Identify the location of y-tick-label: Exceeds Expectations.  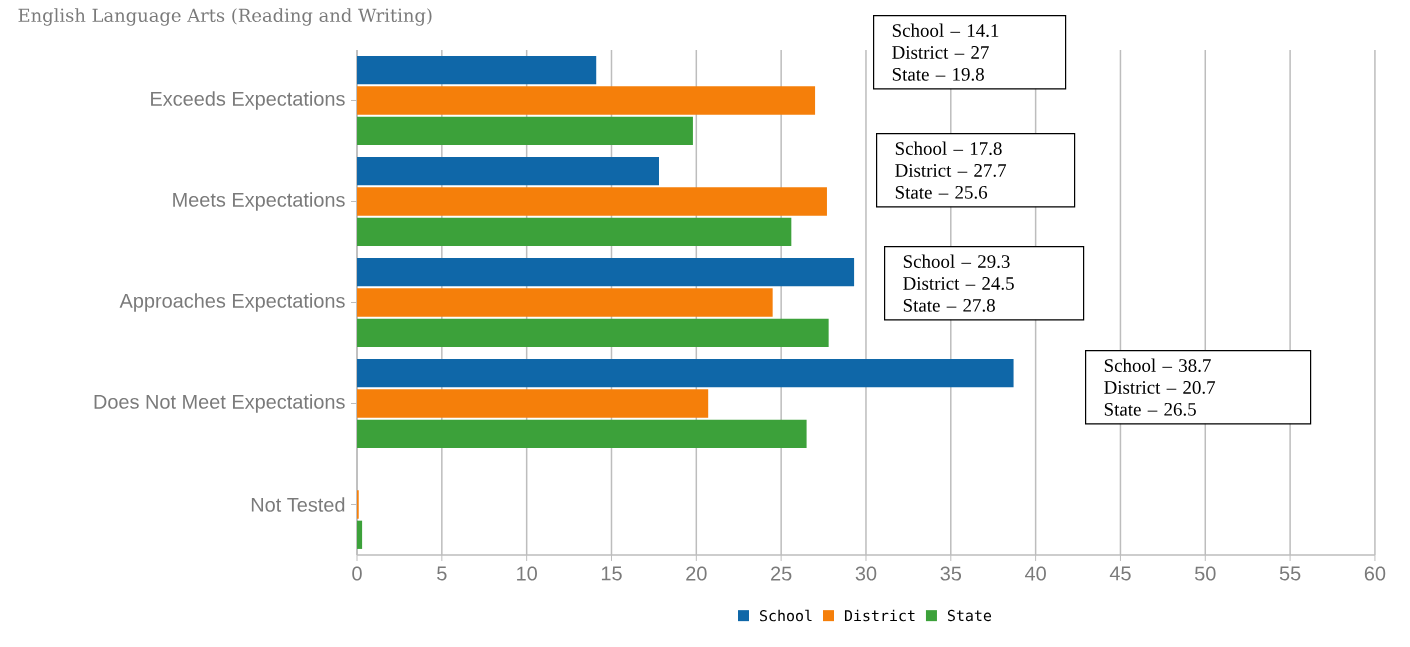
(248, 100).